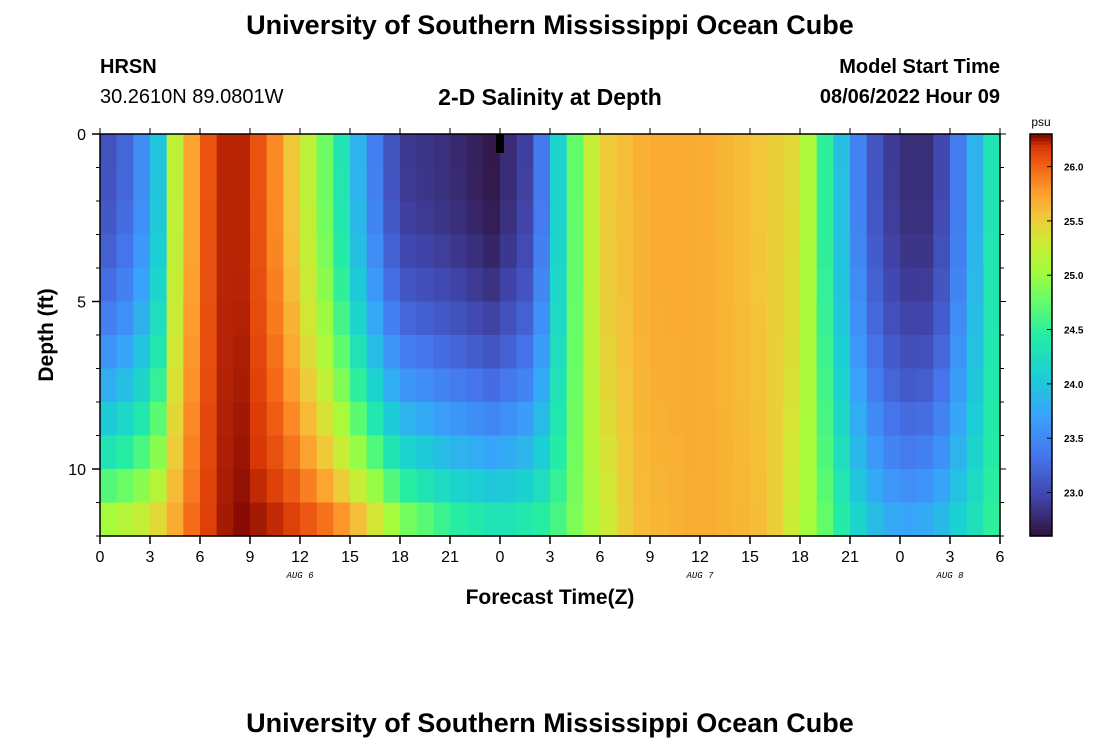 The image size is (1100, 750). I want to click on x-tick-label: 6, so click(200, 557).